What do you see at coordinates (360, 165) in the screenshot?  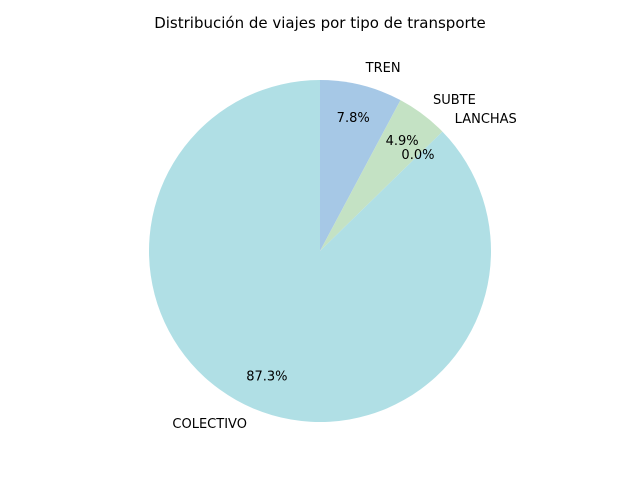 I see `pie-slice-tren` at bounding box center [360, 165].